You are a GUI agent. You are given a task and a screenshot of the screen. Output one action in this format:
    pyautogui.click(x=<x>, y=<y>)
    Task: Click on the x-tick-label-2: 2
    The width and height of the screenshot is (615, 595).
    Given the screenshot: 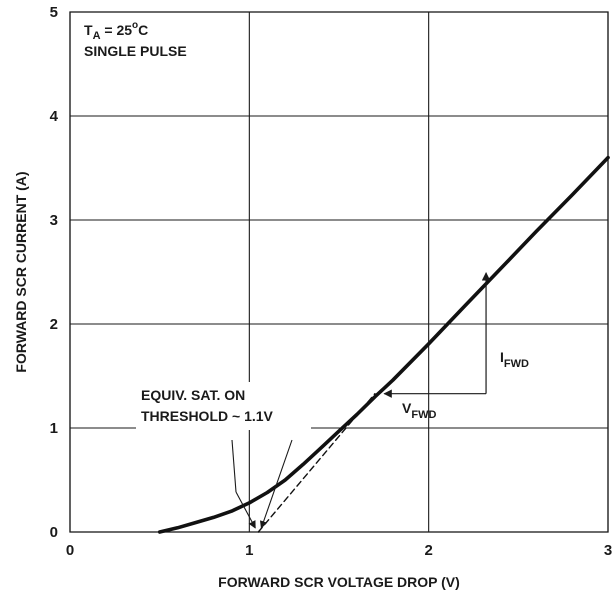 What is the action you would take?
    pyautogui.click(x=428, y=550)
    